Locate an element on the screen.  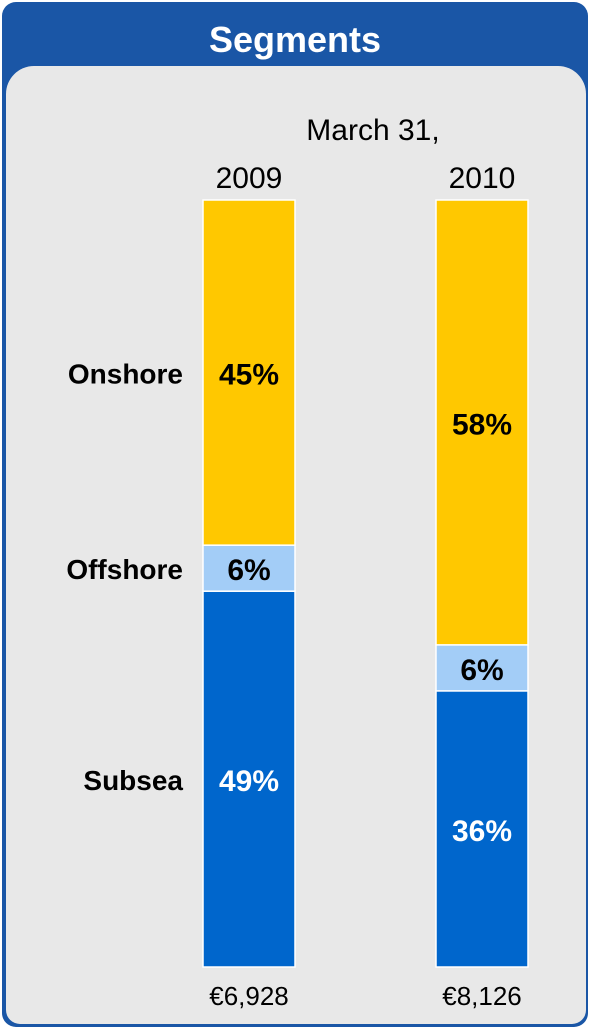
bar-segment-onshore-2009 is located at coordinates (249, 372).